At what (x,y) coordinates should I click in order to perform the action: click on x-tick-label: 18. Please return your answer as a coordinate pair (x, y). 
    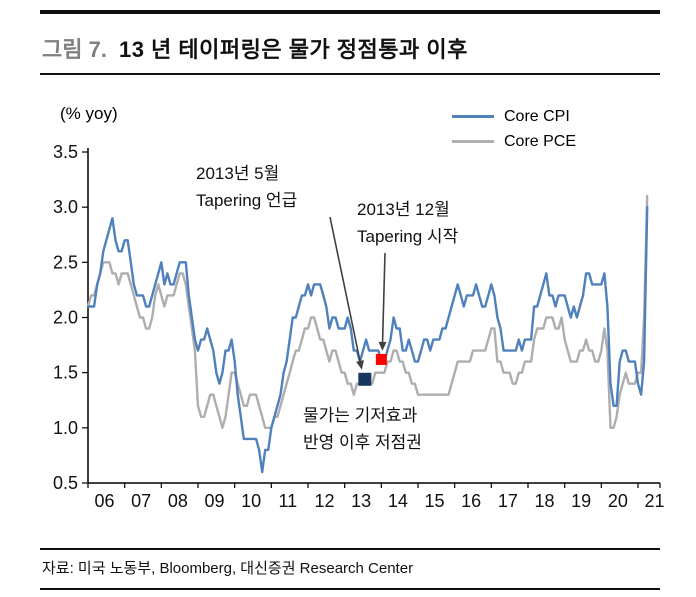
    Looking at the image, I should click on (544, 501).